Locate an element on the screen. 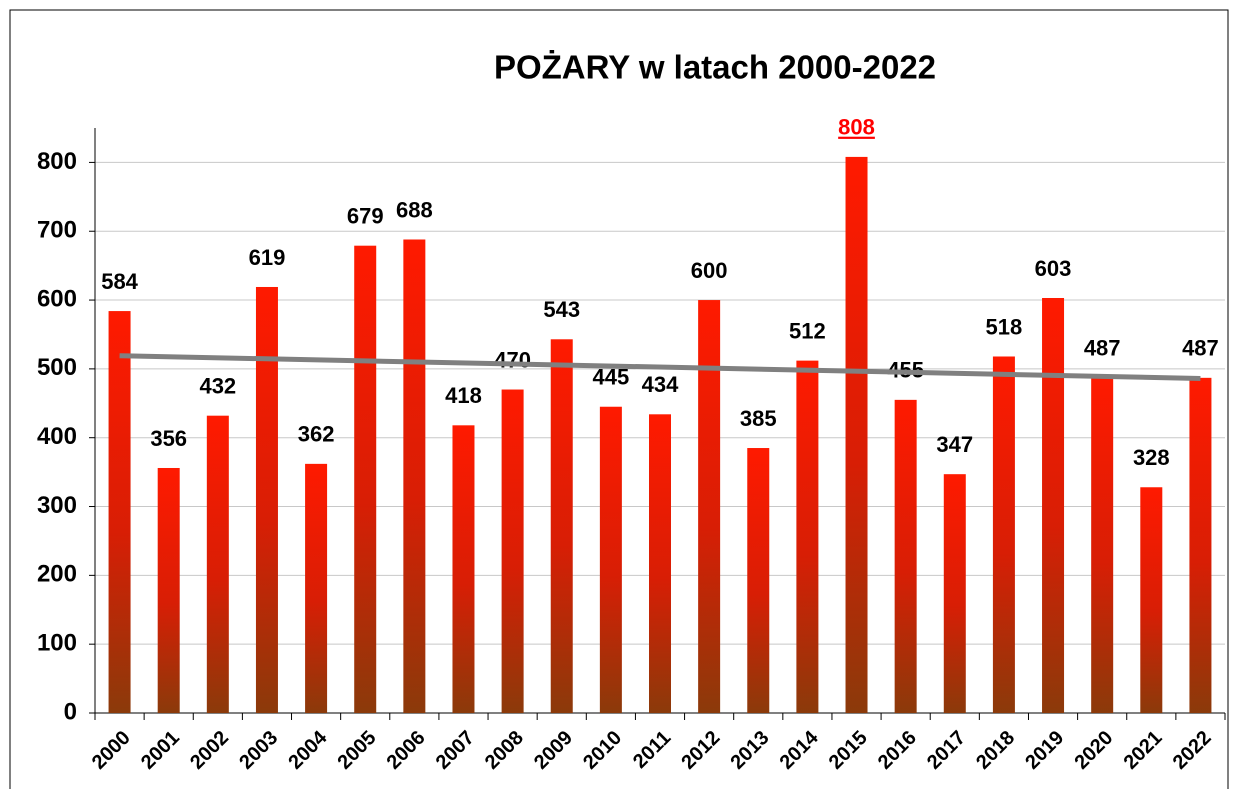  x-tick-label: 2015 is located at coordinates (848, 750).